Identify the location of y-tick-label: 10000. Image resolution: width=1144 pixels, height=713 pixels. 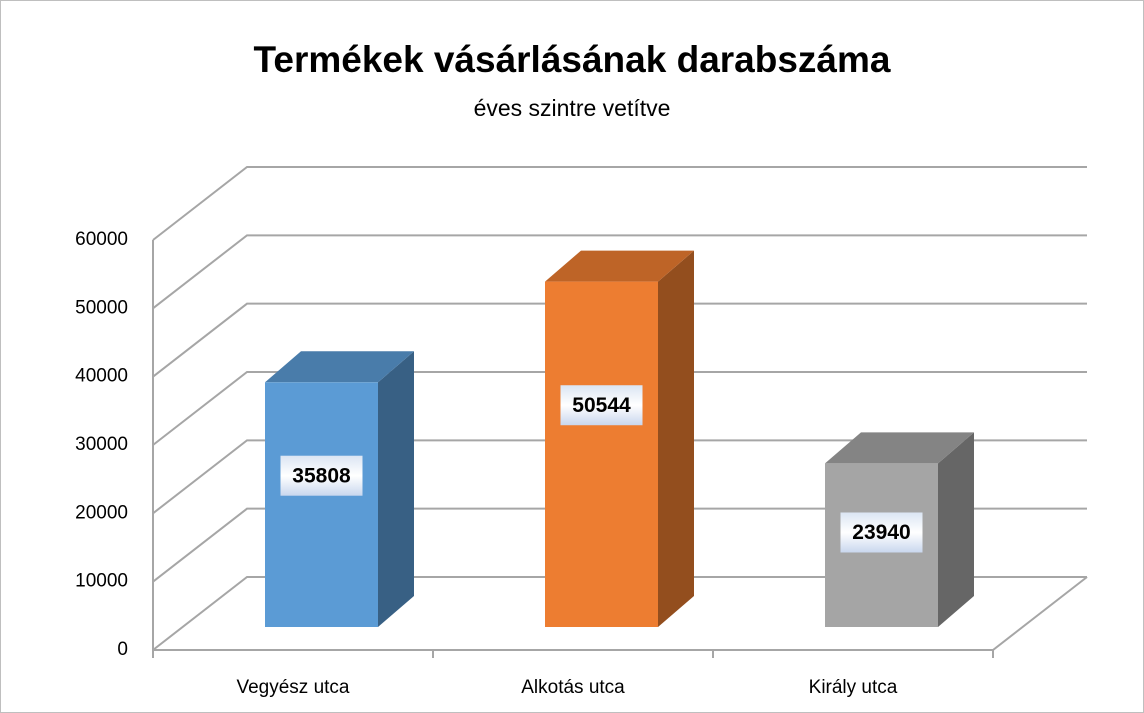
(101, 581).